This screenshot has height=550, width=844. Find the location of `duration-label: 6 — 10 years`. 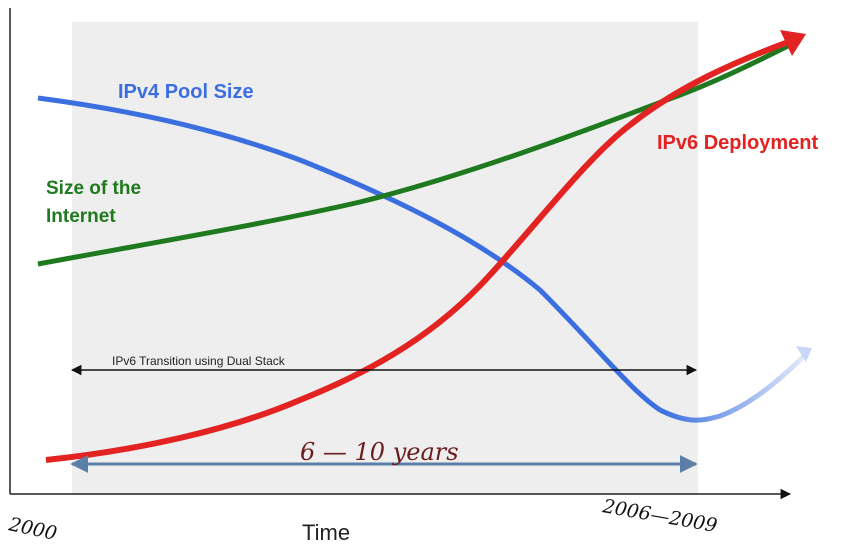

duration-label: 6 — 10 years is located at coordinates (379, 452).